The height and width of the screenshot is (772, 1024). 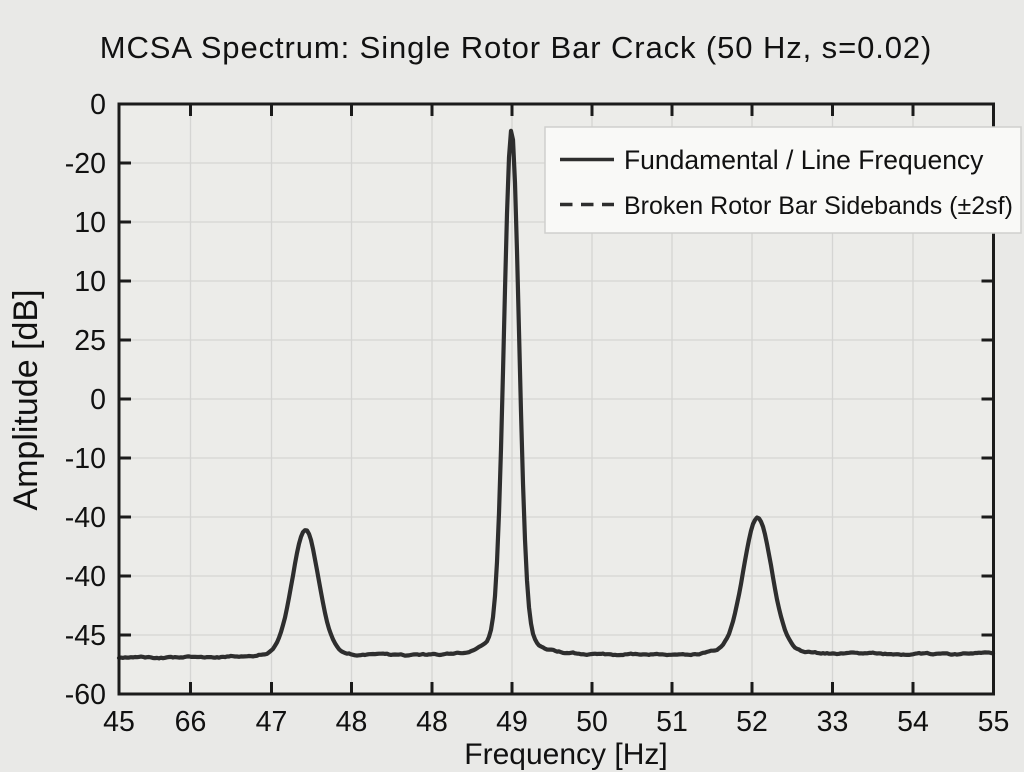 I want to click on svg-text: -60, so click(x=85, y=695).